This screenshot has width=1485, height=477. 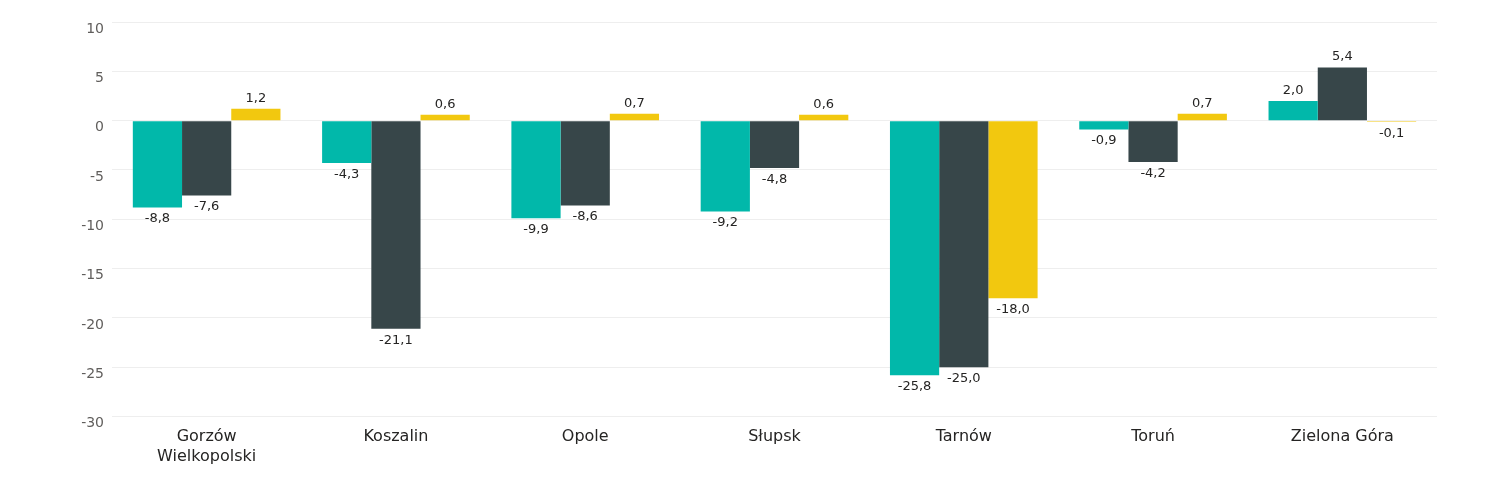 I want to click on data-label: -8,6, so click(x=585, y=216).